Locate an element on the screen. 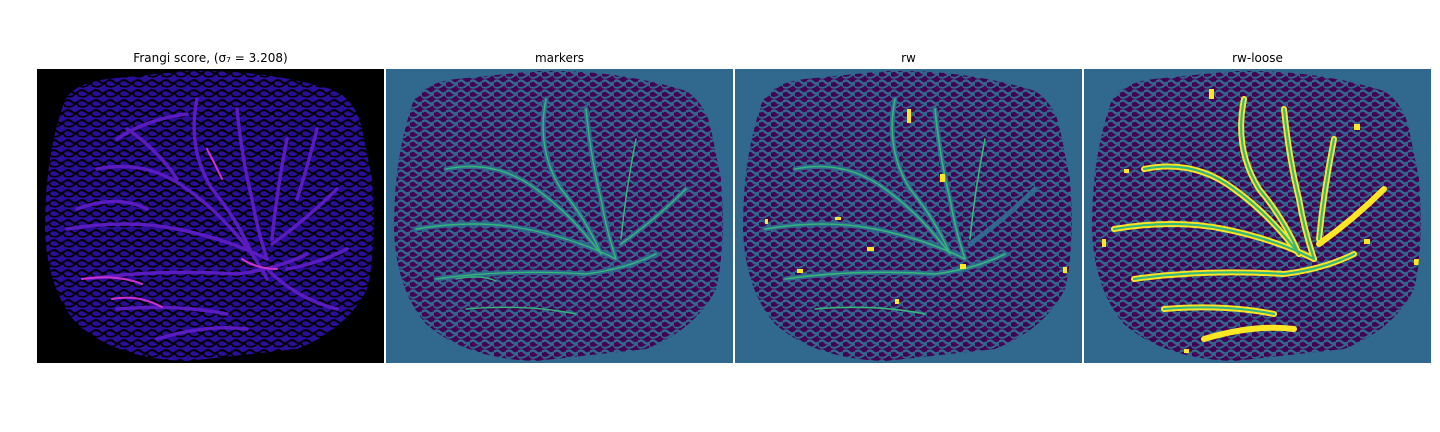 Image resolution: width=1440 pixels, height=432 pixels. panel-title: rw-loose is located at coordinates (1257, 58).